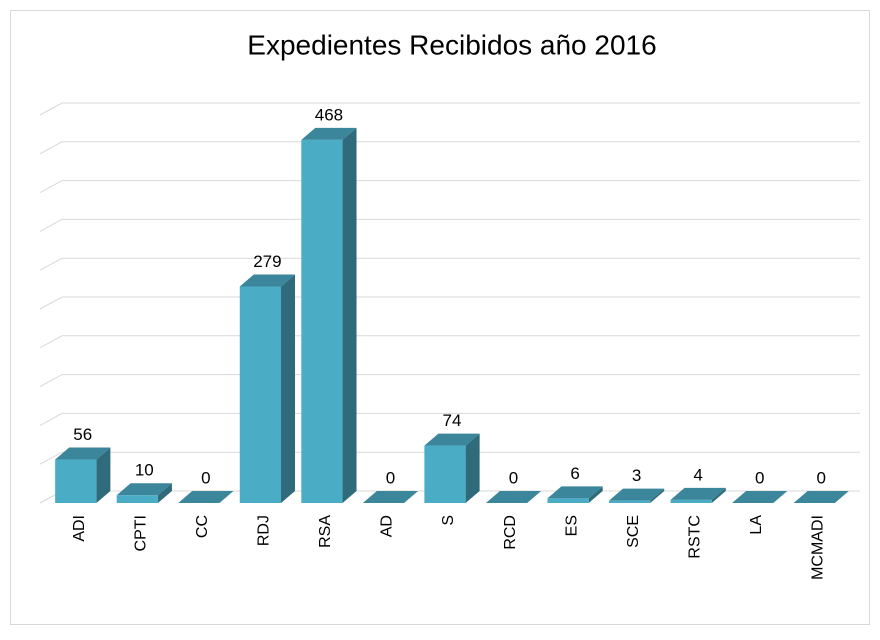 This screenshot has width=880, height=640. What do you see at coordinates (144, 470) in the screenshot?
I see `data-label: 10` at bounding box center [144, 470].